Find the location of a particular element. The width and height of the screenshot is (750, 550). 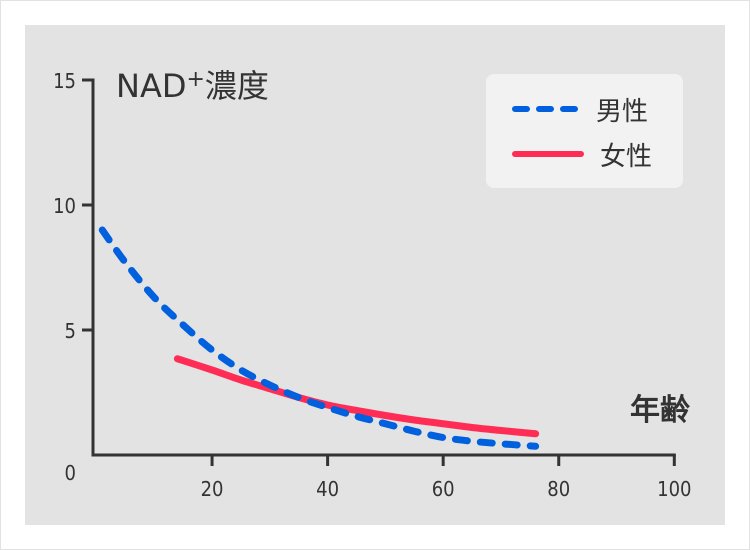

solid-line-swatch-icon is located at coordinates (548, 154).